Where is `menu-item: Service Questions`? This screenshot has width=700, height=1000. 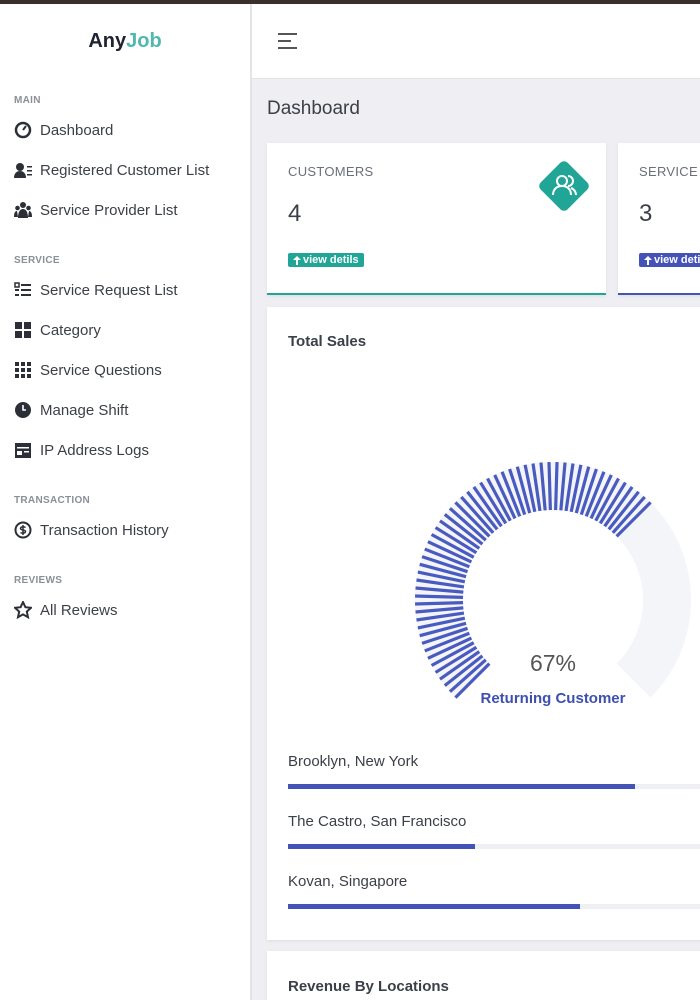 menu-item: Service Questions is located at coordinates (129, 370).